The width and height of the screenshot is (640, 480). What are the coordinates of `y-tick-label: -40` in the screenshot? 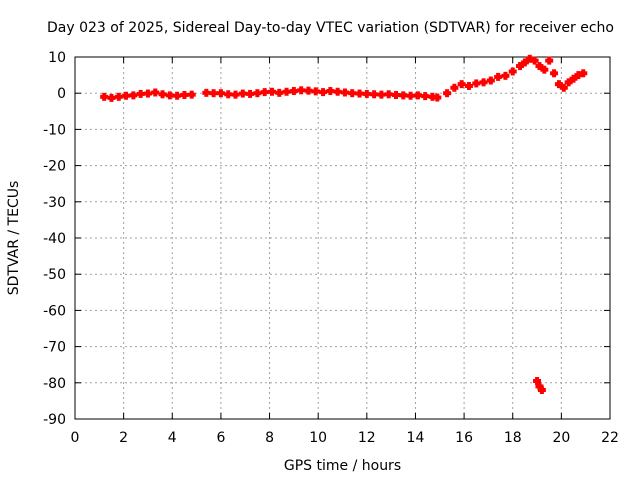 It's located at (54, 239).